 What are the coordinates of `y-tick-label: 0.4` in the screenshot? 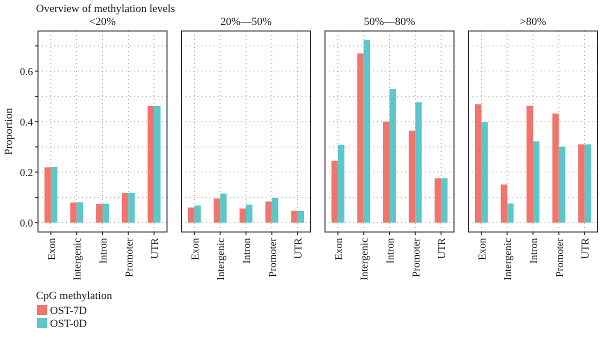 It's located at (27, 123).